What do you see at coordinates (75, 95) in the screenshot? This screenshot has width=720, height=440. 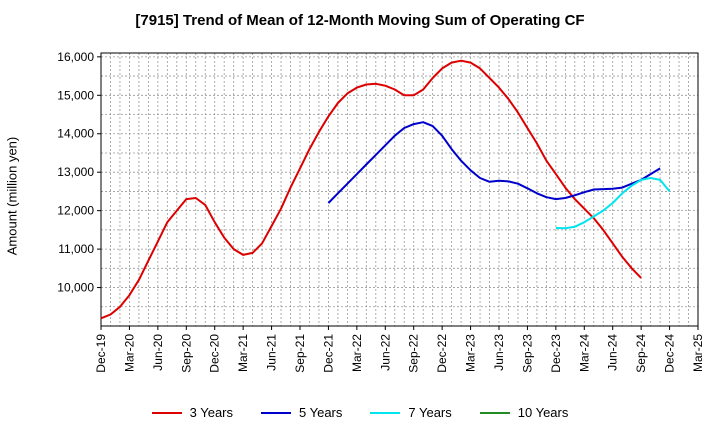 I see `y-tick-label: 15,000` at bounding box center [75, 95].